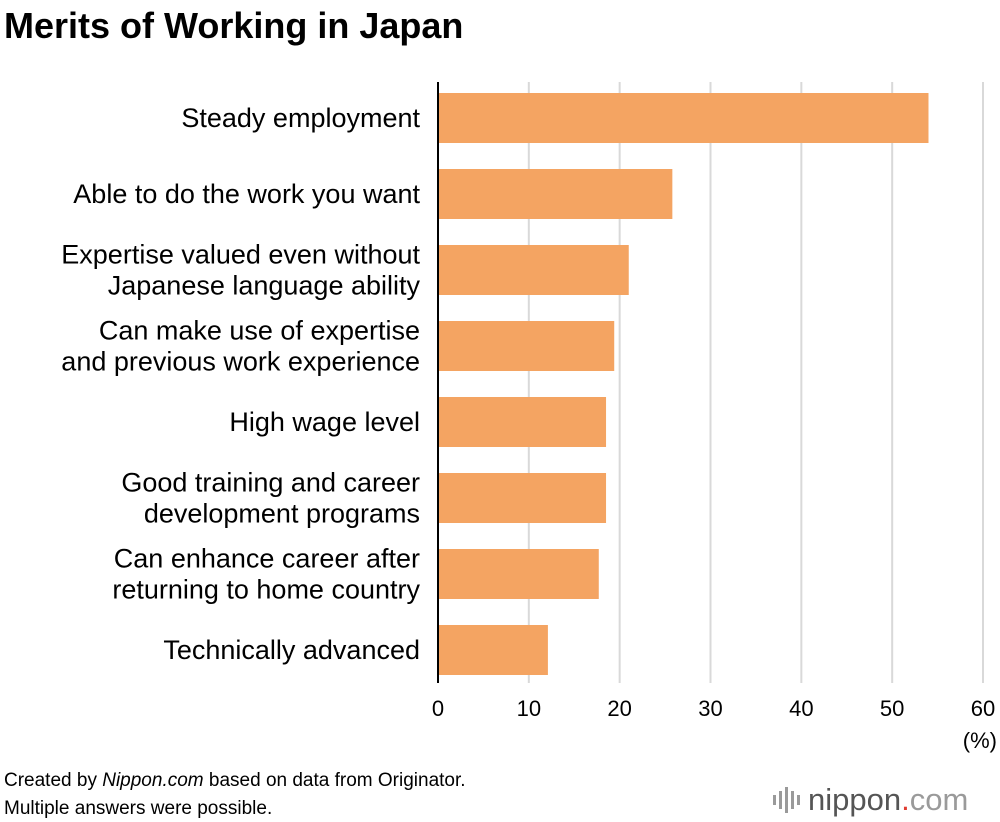  What do you see at coordinates (710, 708) in the screenshot?
I see `x-tick-label: 30` at bounding box center [710, 708].